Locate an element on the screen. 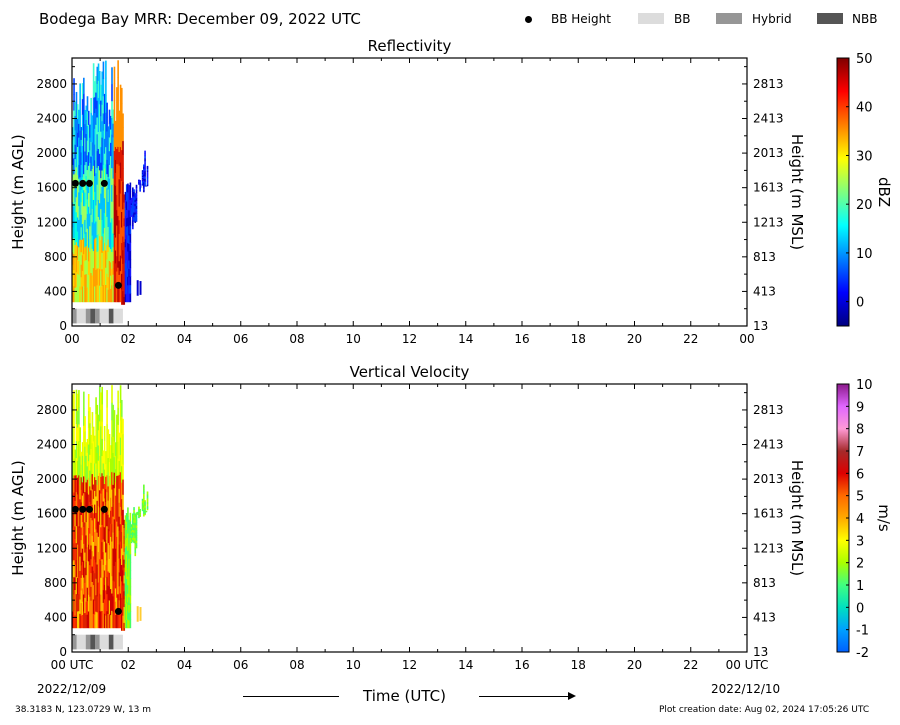  y-tick-label: 0 is located at coordinates (63, 326).